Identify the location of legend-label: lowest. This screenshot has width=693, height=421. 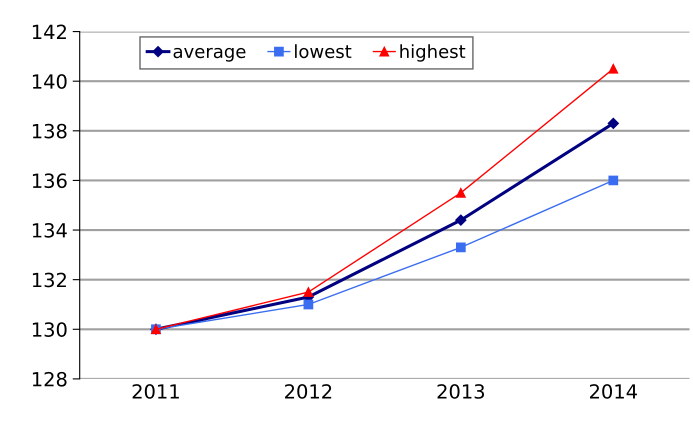
(323, 51).